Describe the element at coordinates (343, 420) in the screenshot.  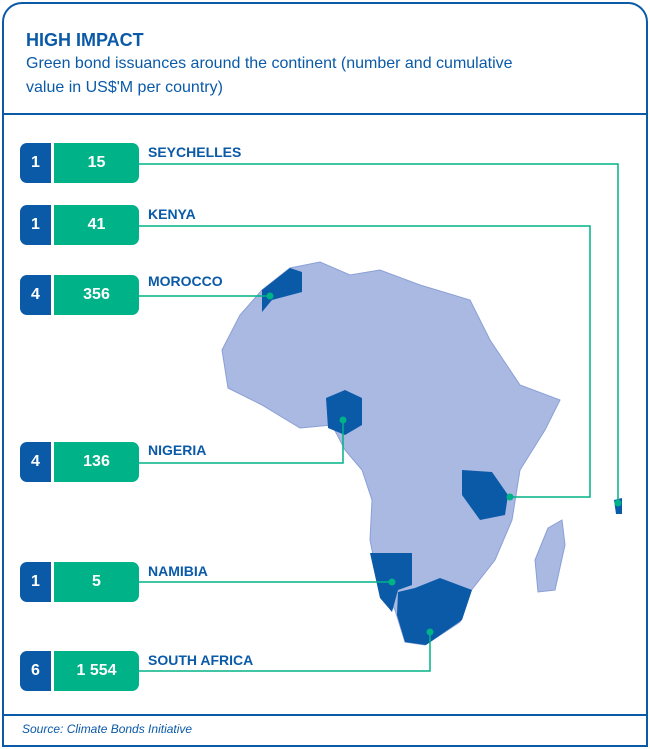
I see `dot-nigeria` at that location.